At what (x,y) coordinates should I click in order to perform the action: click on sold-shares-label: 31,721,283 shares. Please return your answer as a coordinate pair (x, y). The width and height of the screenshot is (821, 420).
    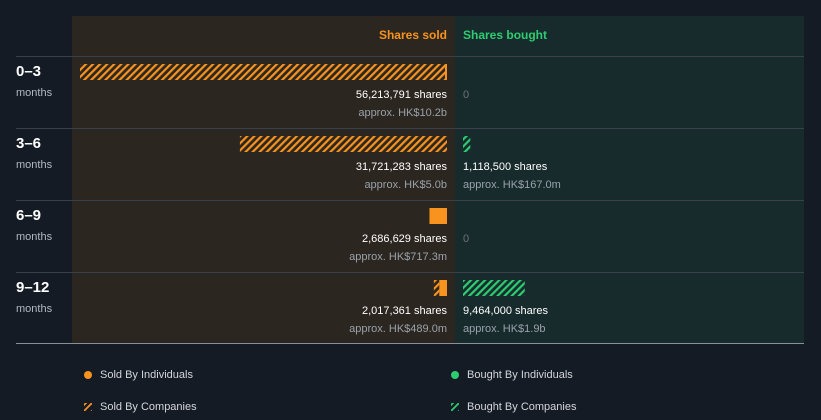
    Looking at the image, I should click on (402, 167).